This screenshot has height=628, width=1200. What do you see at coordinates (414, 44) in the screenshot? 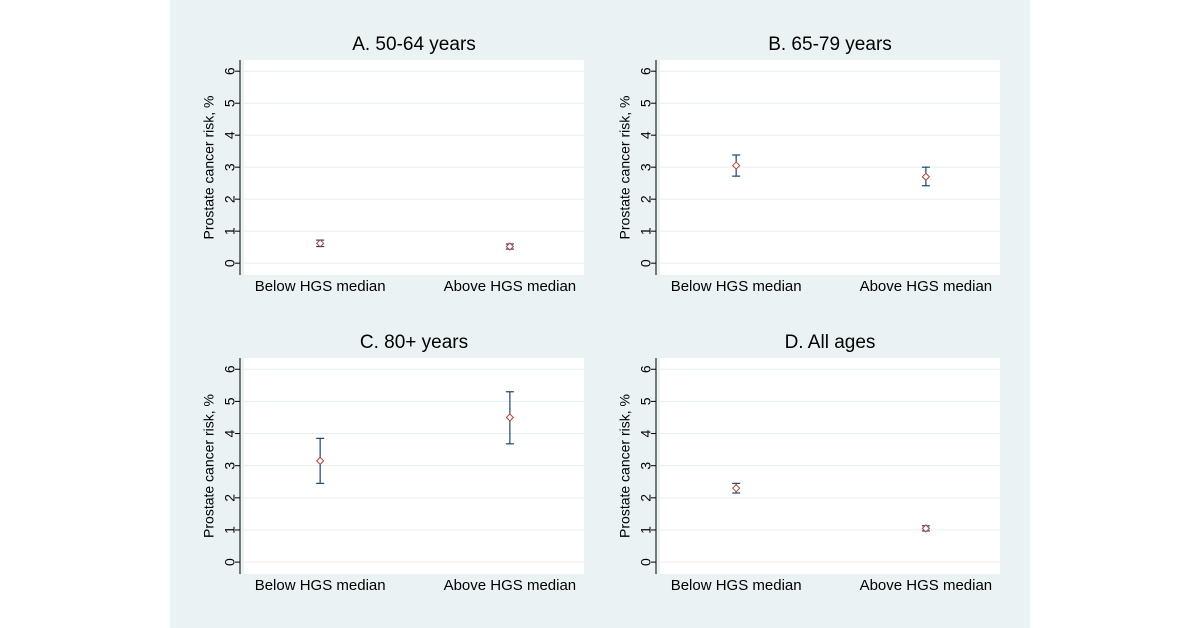
I see `chart-title: A. 50-64 years` at bounding box center [414, 44].